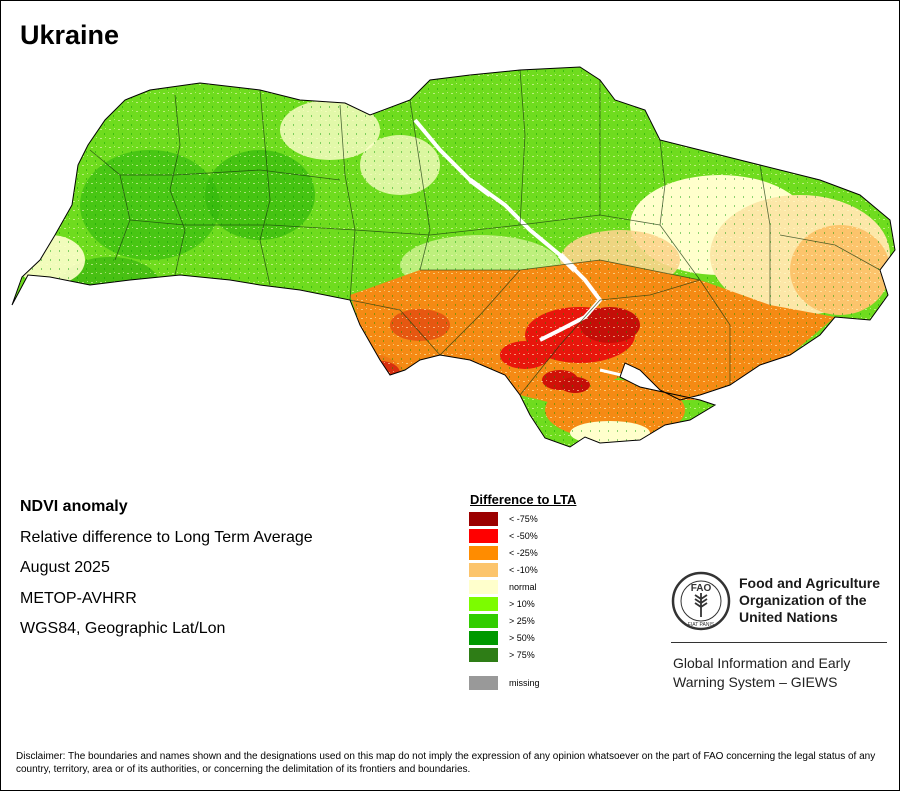 Image resolution: width=900 pixels, height=791 pixels. What do you see at coordinates (701, 625) in the screenshot?
I see `svg-text: FIAT PANIS` at bounding box center [701, 625].